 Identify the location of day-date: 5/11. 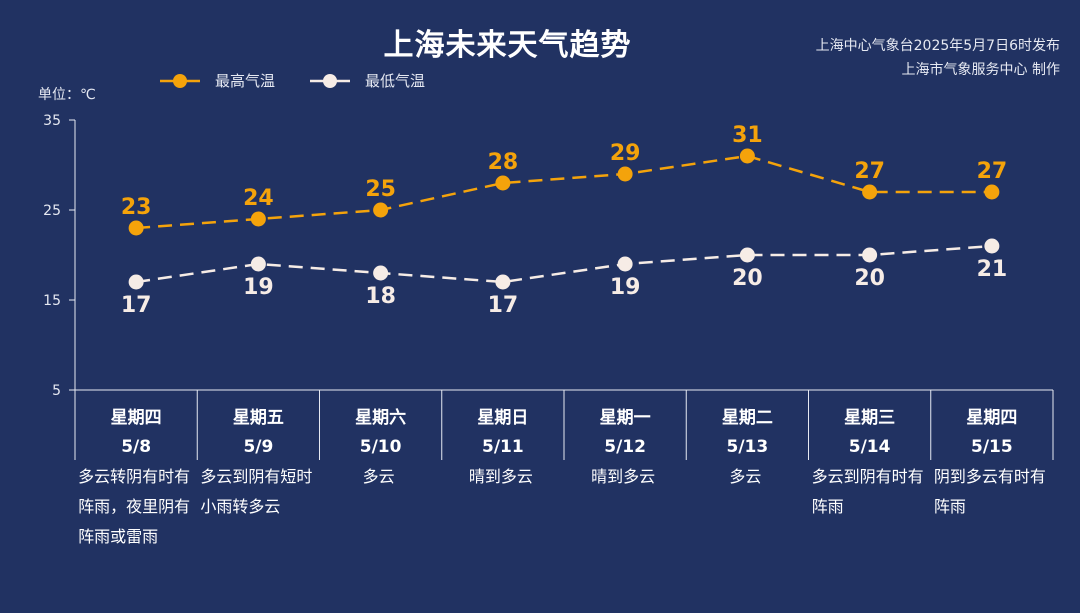
(503, 447).